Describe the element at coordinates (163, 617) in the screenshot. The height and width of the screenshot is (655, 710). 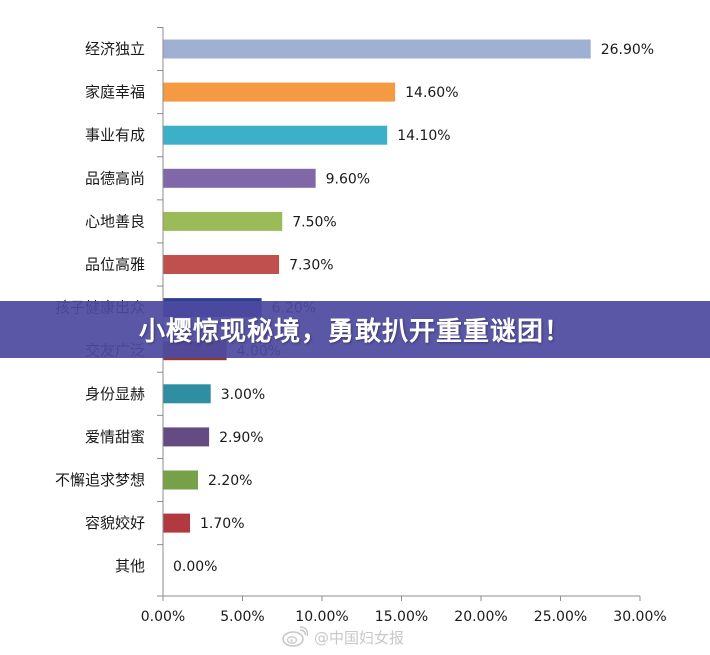
I see `x-tick-label: 0.00%` at that location.